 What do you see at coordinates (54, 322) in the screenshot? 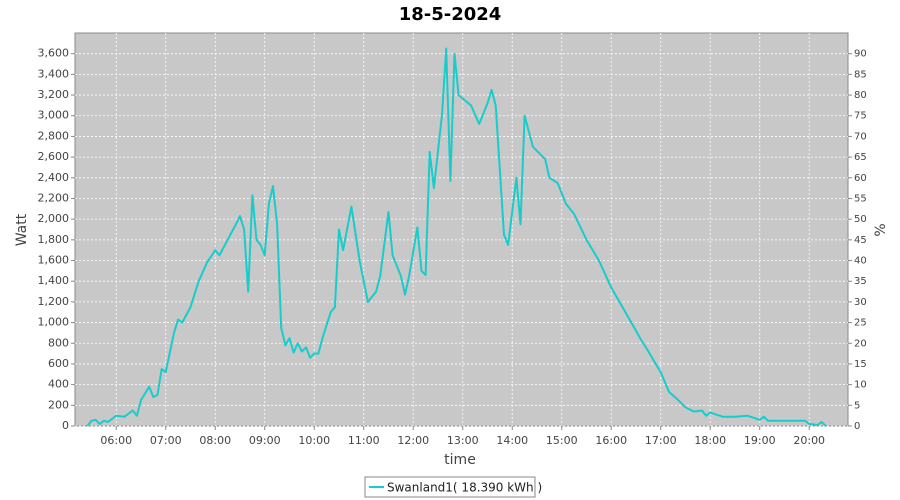
I see `y-tick-label: 1,000` at bounding box center [54, 322].